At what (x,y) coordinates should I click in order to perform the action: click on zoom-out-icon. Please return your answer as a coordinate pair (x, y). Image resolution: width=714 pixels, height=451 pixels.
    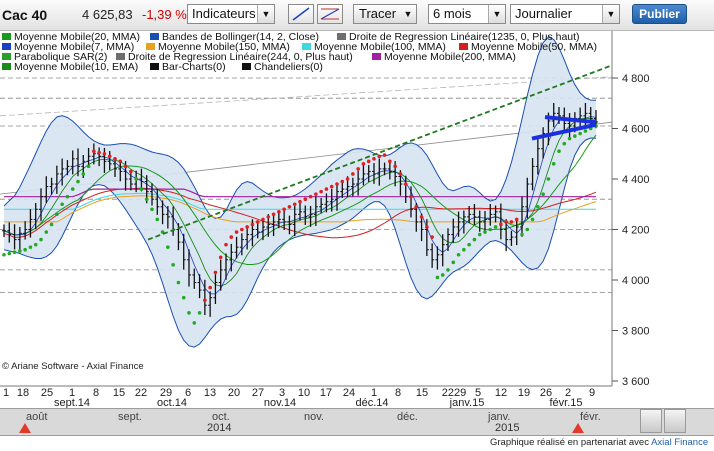
    Looking at the image, I should click on (675, 421).